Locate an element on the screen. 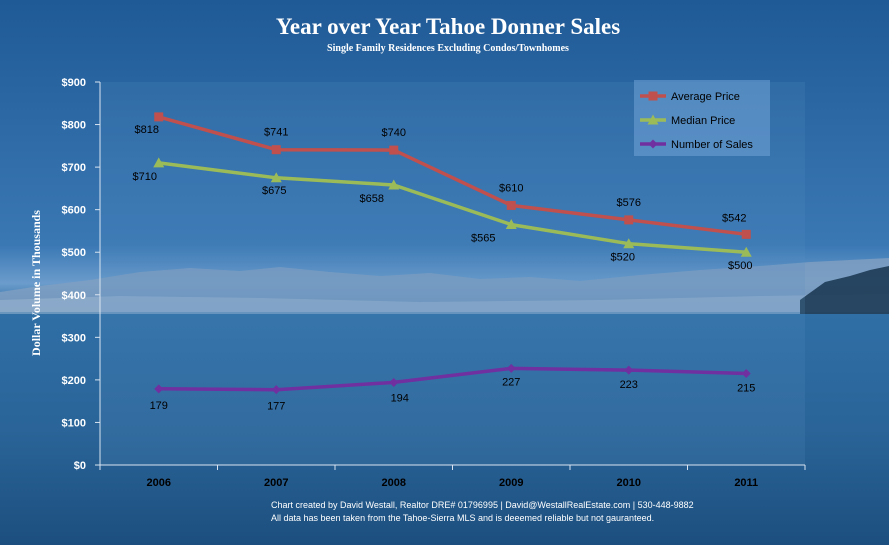 Image resolution: width=889 pixels, height=545 pixels. y-tick-label: $400 is located at coordinates (74, 296).